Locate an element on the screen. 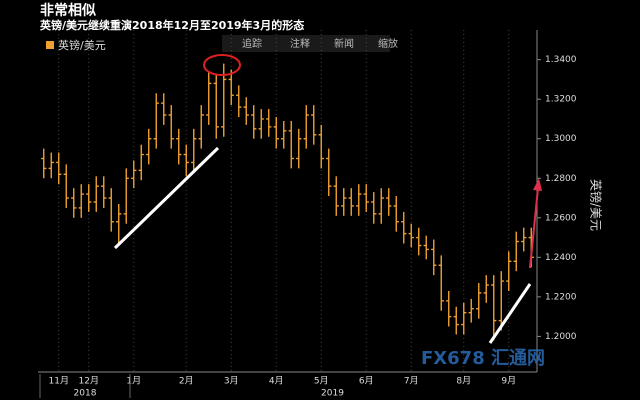 The height and width of the screenshot is (400, 640). y-tick-label: 1.3000 is located at coordinates (561, 139).